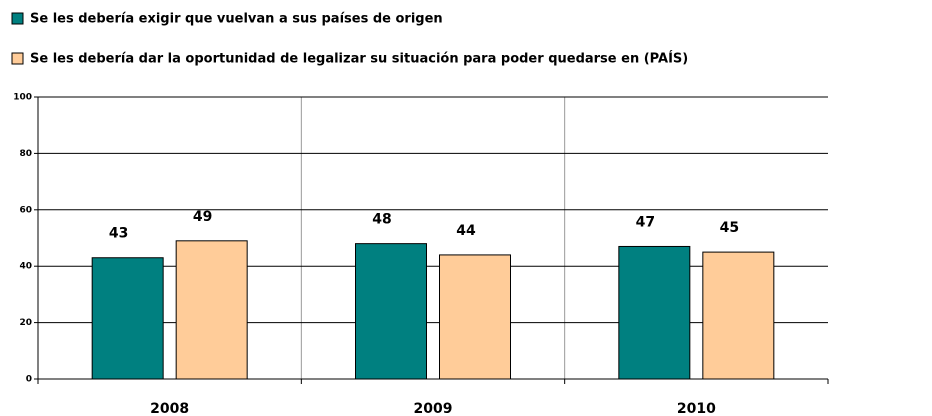  I want to click on data-label: 45, so click(729, 228).